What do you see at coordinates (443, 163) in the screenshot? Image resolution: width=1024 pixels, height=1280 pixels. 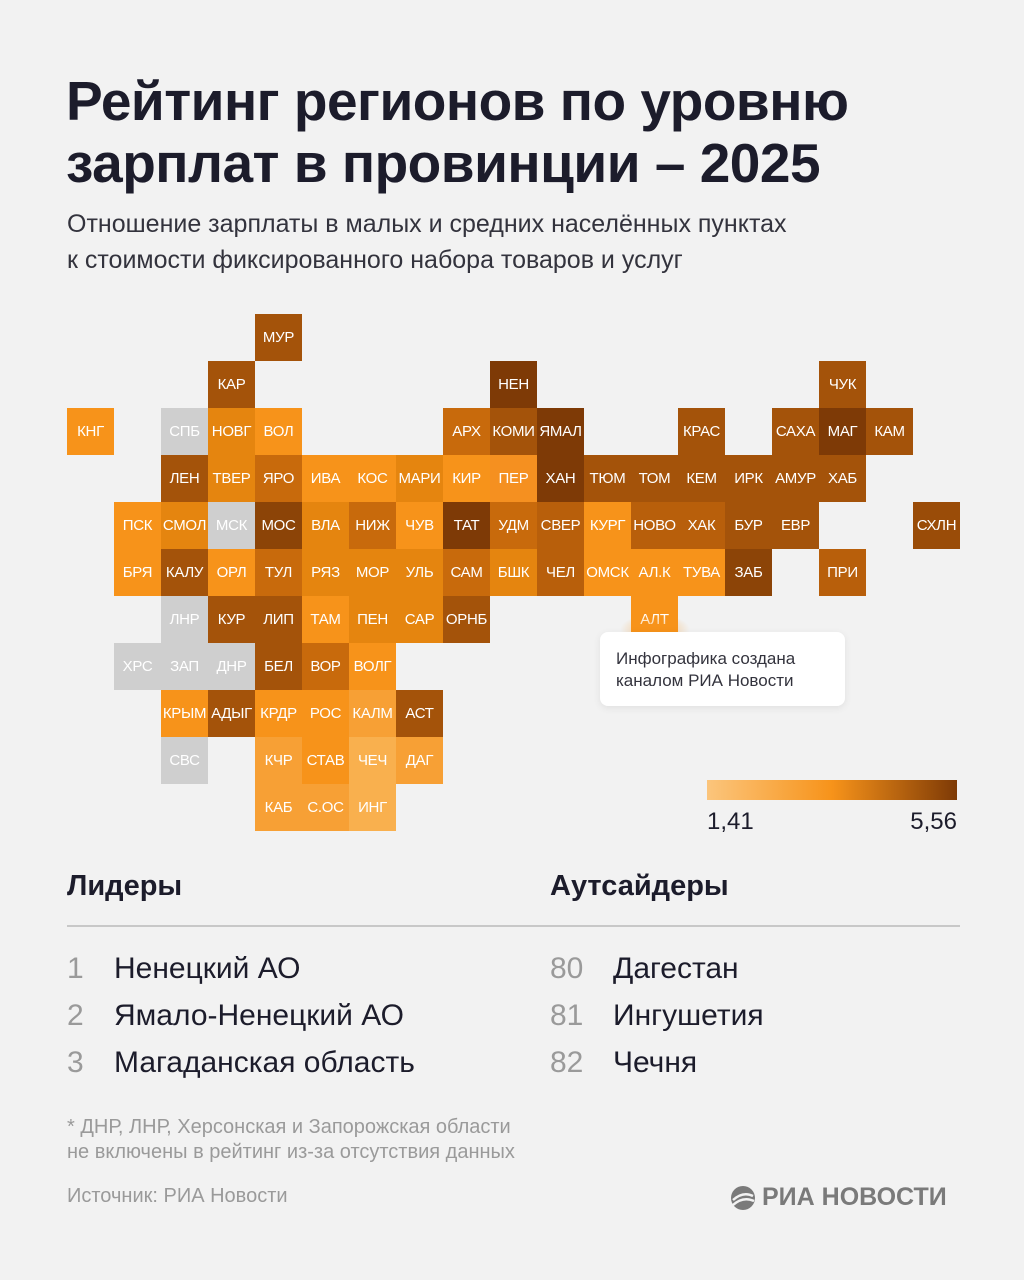 I see `title-line-2: зарплат в провинции – 2025` at bounding box center [443, 163].